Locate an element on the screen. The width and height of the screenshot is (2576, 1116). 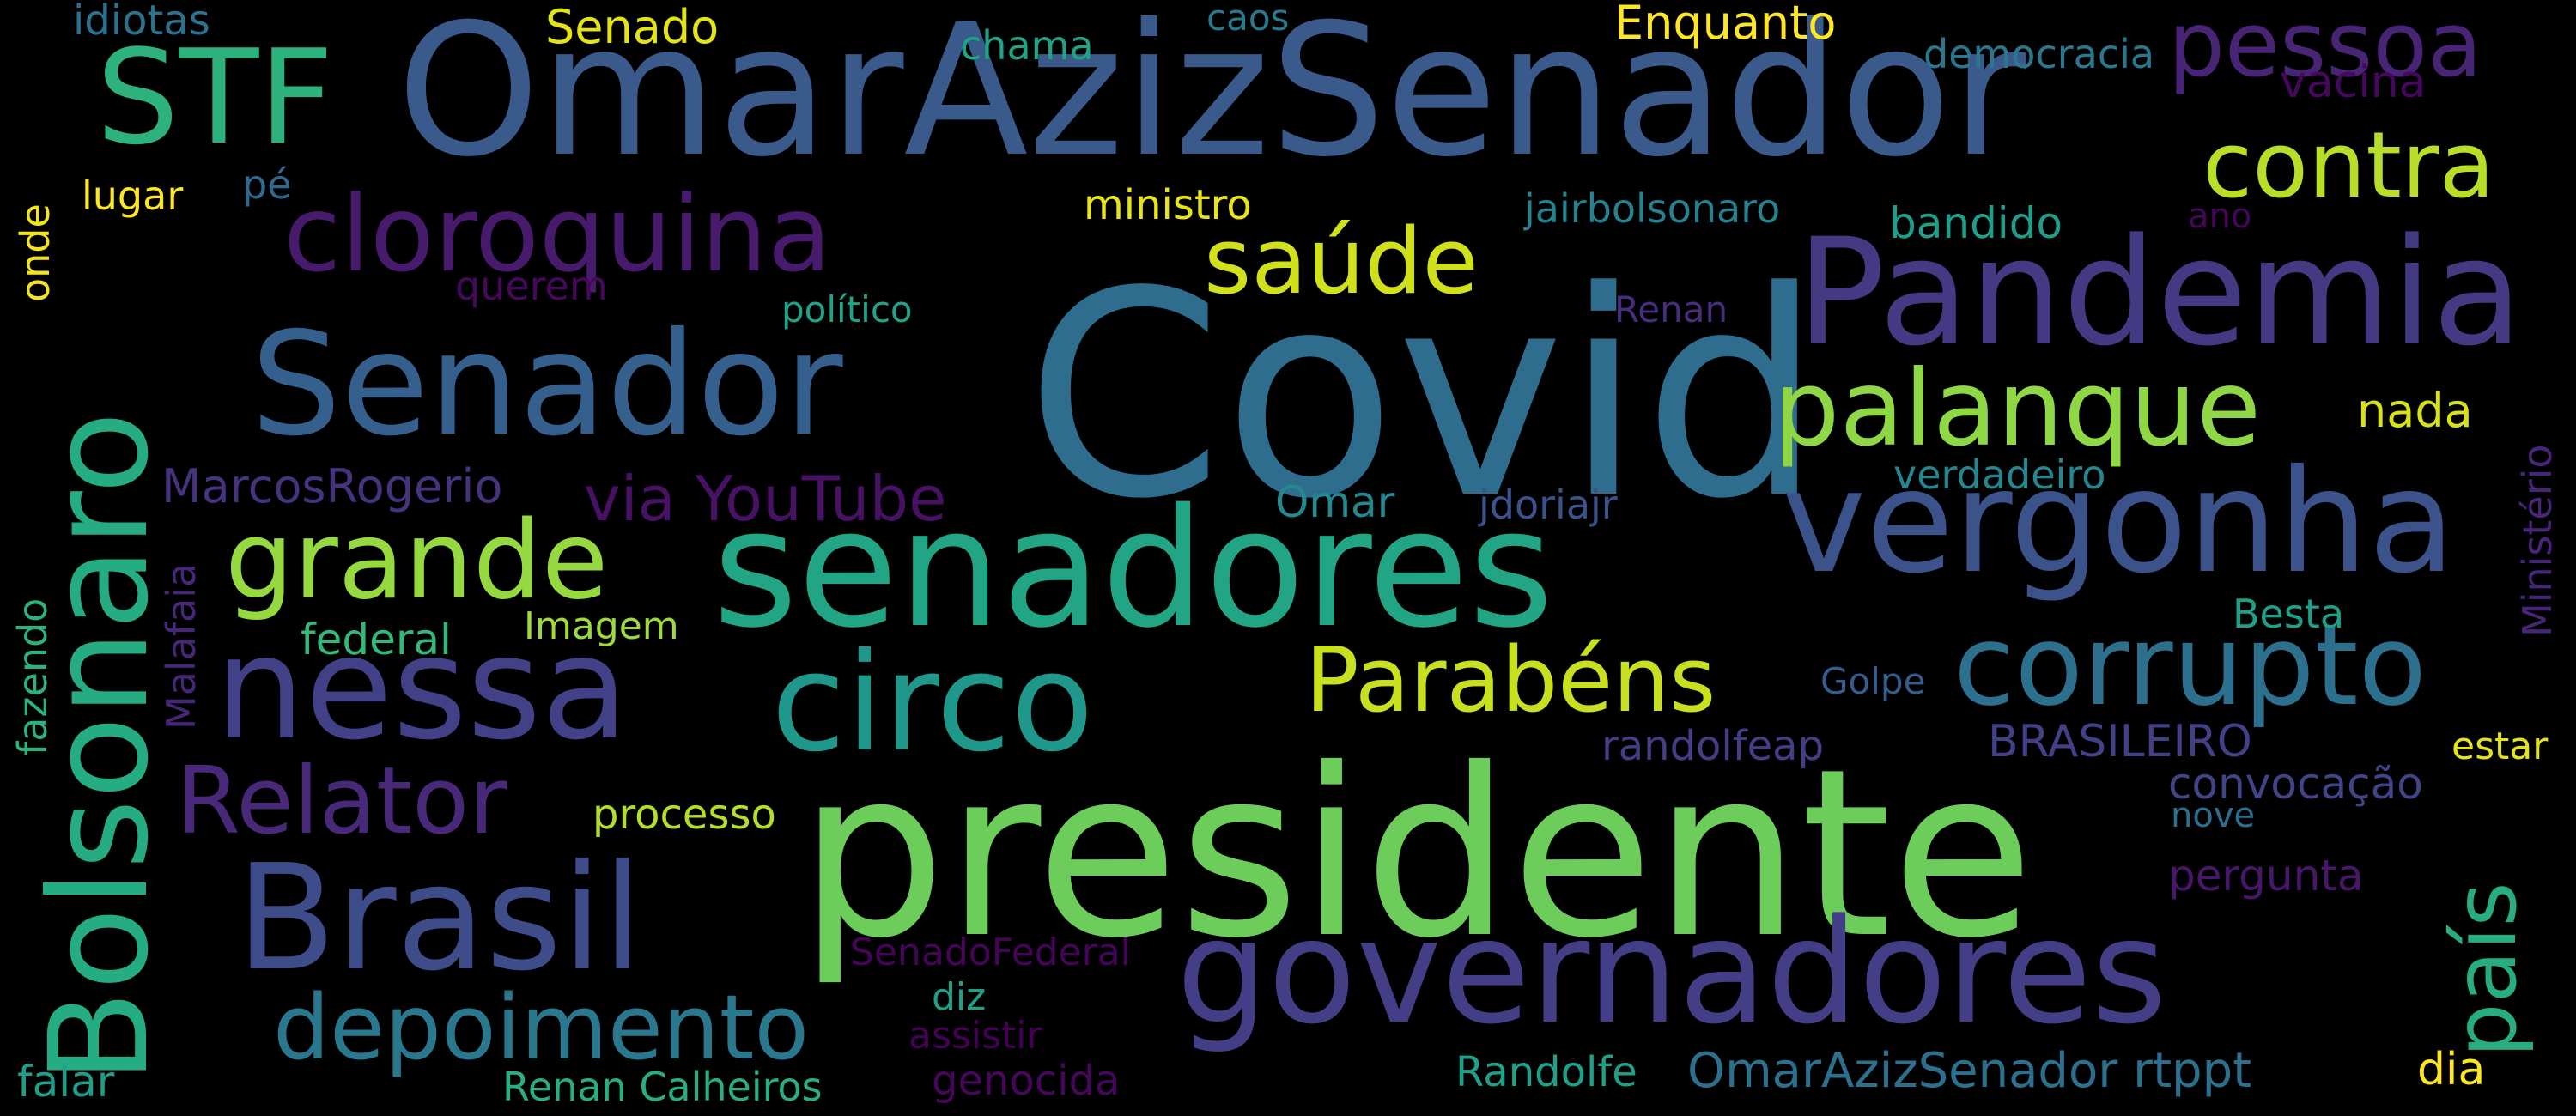
word-senadofederal: SenadoFederal is located at coordinates (991, 952).